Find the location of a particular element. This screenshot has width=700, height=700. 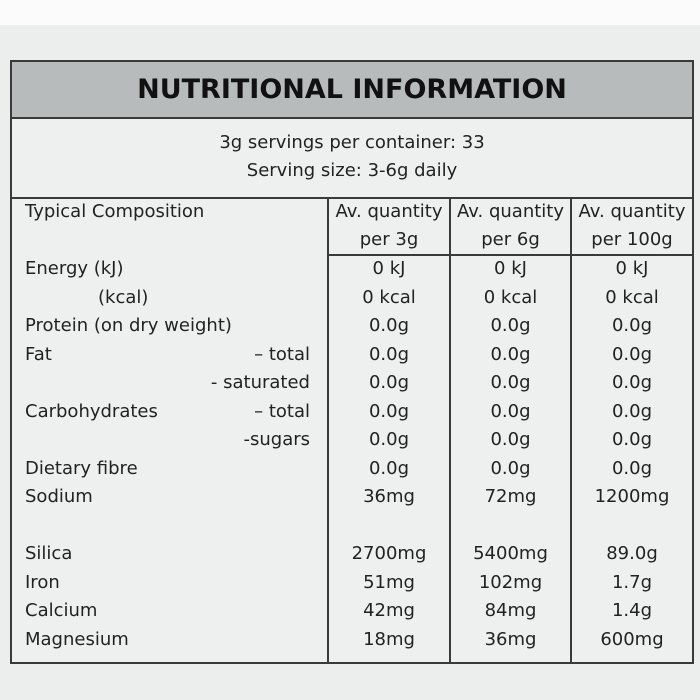

cell-value: 89.0g is located at coordinates (632, 553).